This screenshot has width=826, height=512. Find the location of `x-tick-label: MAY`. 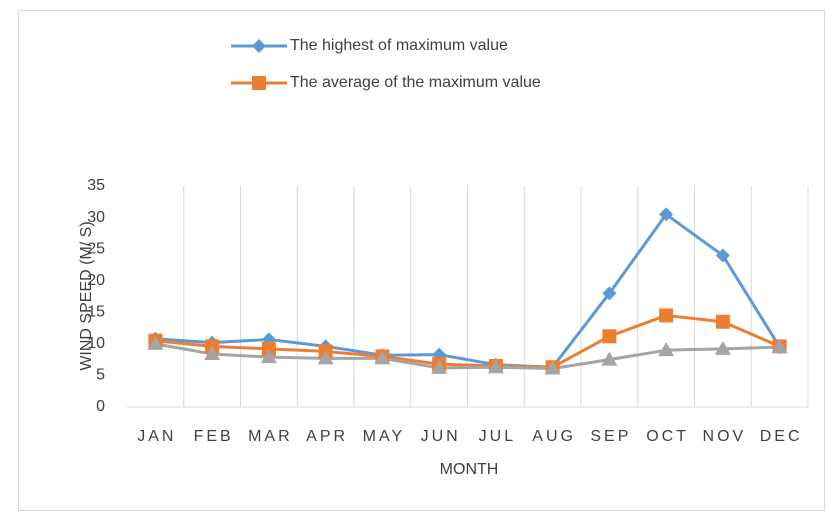

x-tick-label: MAY is located at coordinates (384, 436).